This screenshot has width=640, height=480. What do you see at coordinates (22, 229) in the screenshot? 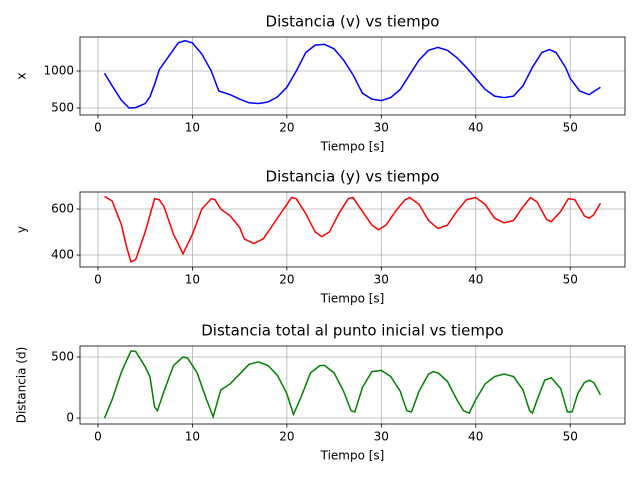
I see `y-axis-label: y` at bounding box center [22, 229].